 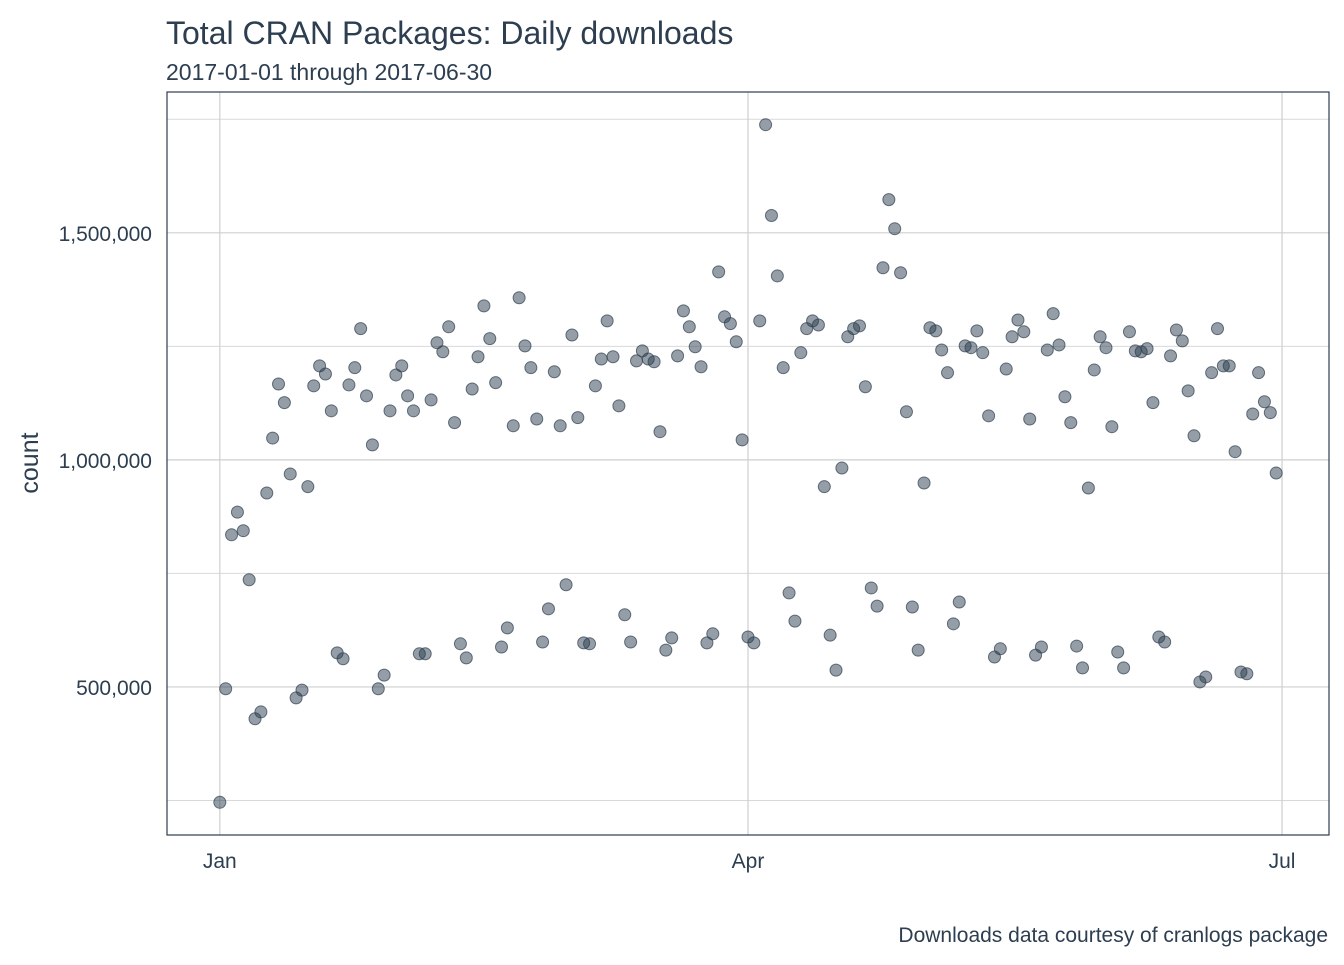 What do you see at coordinates (748, 861) in the screenshot?
I see `x-tick-label: Apr` at bounding box center [748, 861].